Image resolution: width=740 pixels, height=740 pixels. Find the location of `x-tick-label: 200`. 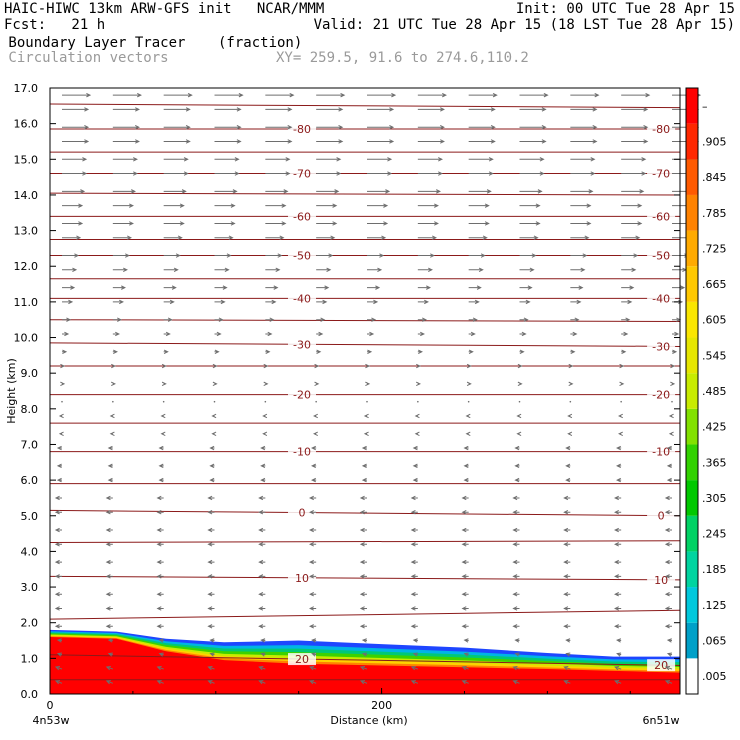

x-tick-label: 200 is located at coordinates (381, 705).